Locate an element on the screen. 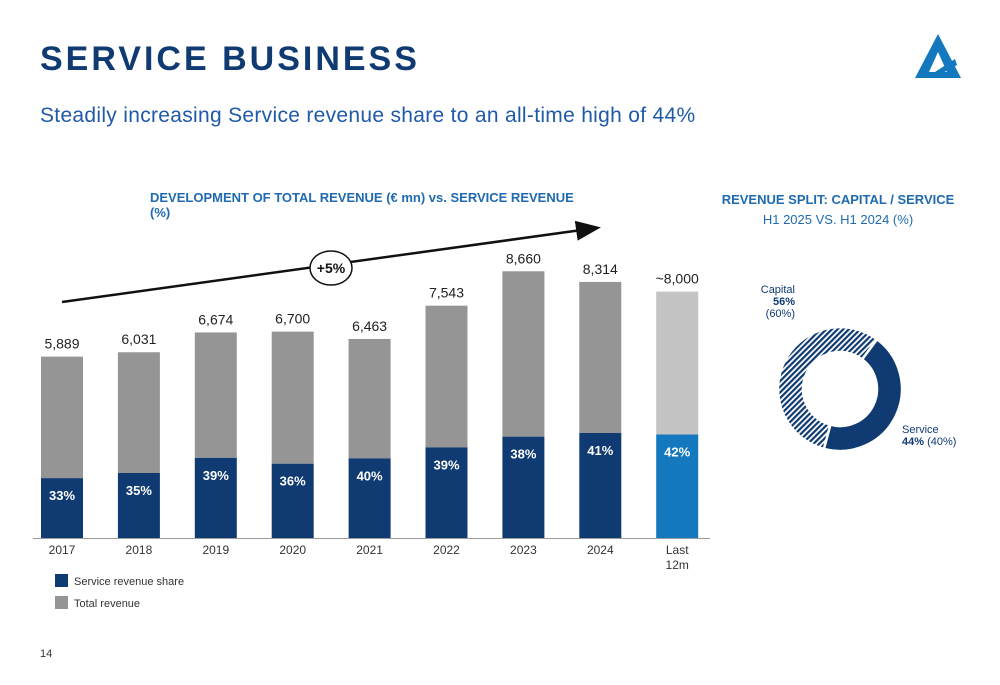 Image resolution: width=1000 pixels, height=685 pixels. donut-chart-subheading: H1 2025 VS. H1 2024 (%) is located at coordinates (838, 219).